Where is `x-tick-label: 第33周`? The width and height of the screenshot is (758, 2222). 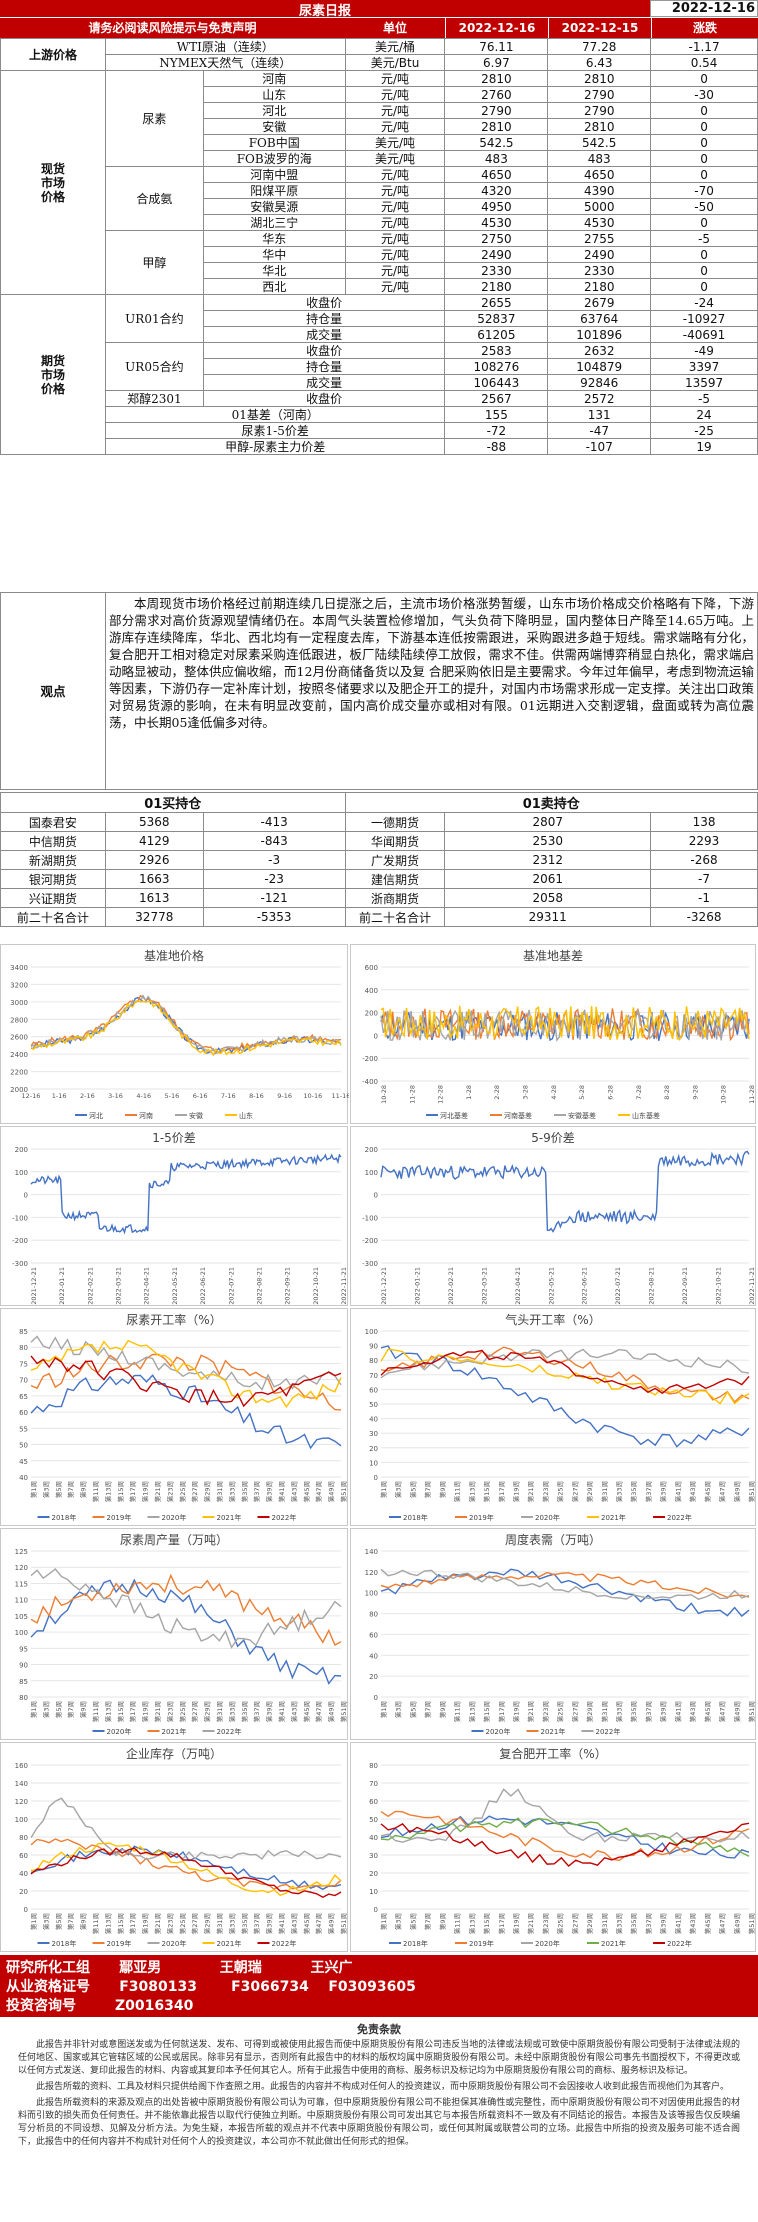 x-tick-label: 第33周 is located at coordinates (619, 1923).